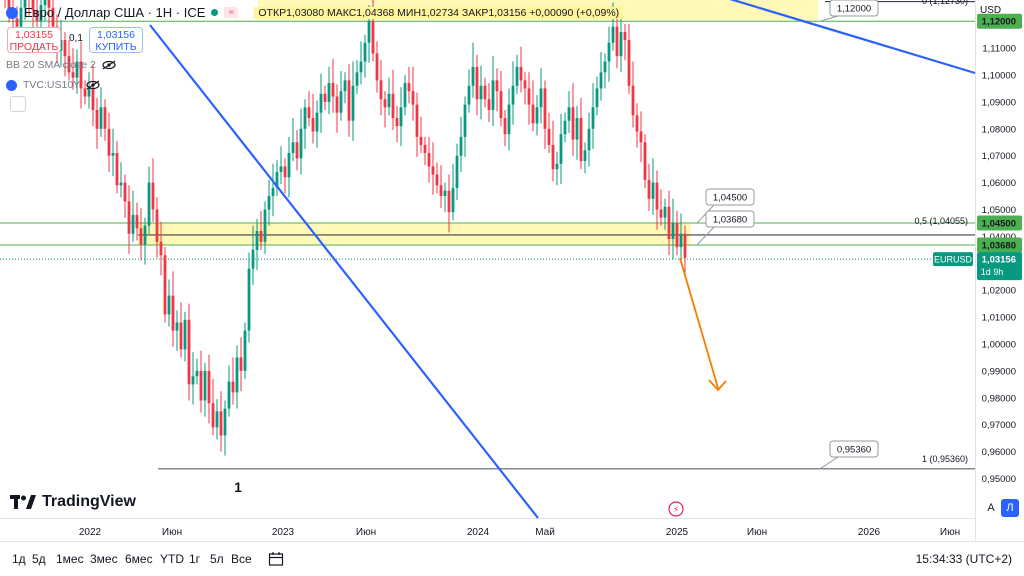  Describe the element at coordinates (231, 12) in the screenshot. I see `wave-icon: ≈` at that location.